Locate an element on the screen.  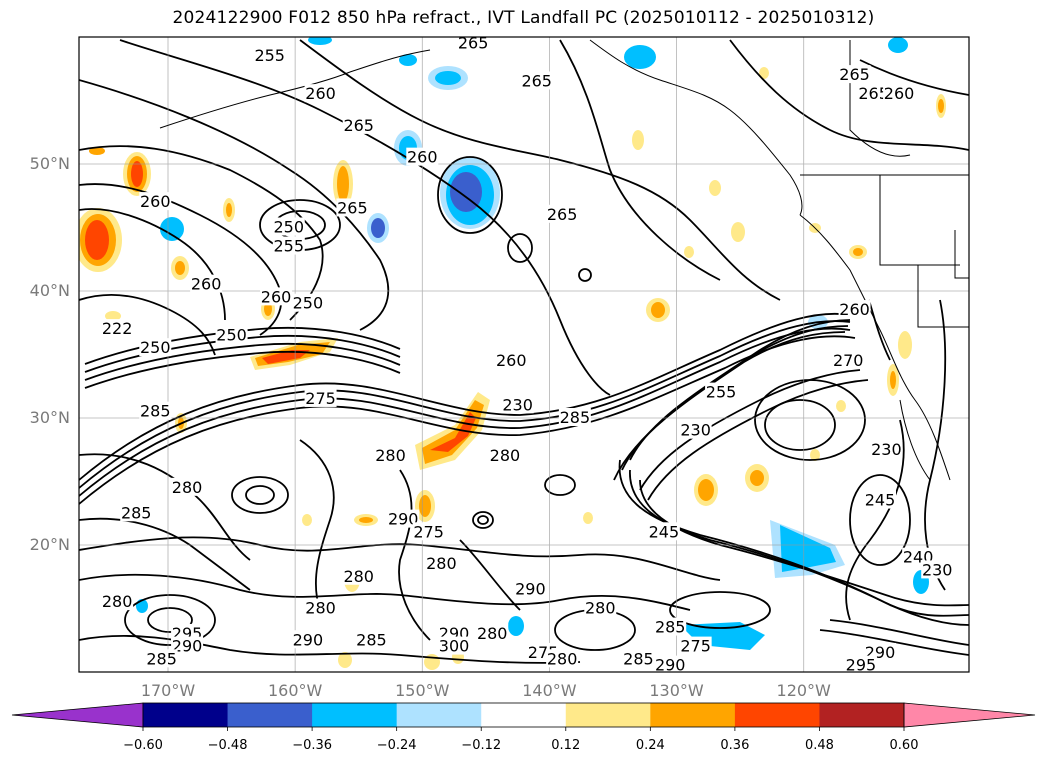
contour-label: 285 is located at coordinates (638, 658).